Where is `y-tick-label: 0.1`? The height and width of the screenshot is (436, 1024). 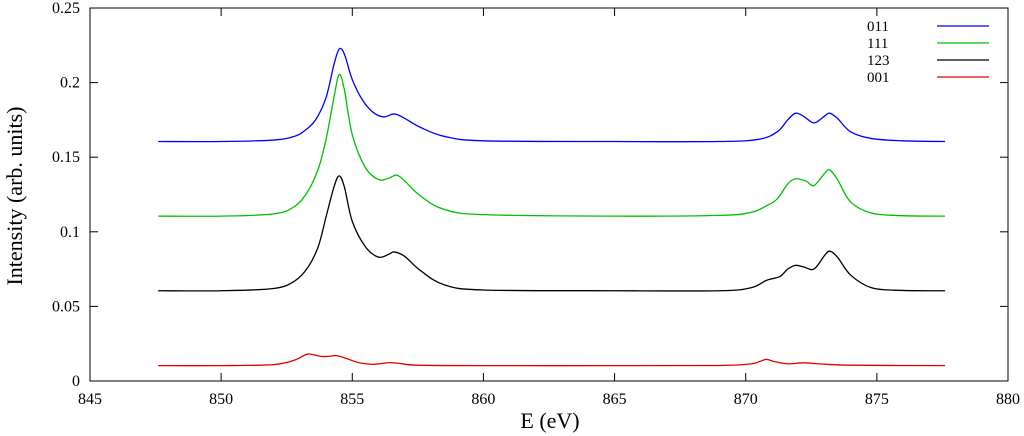 y-tick-label: 0.1 is located at coordinates (70, 232).